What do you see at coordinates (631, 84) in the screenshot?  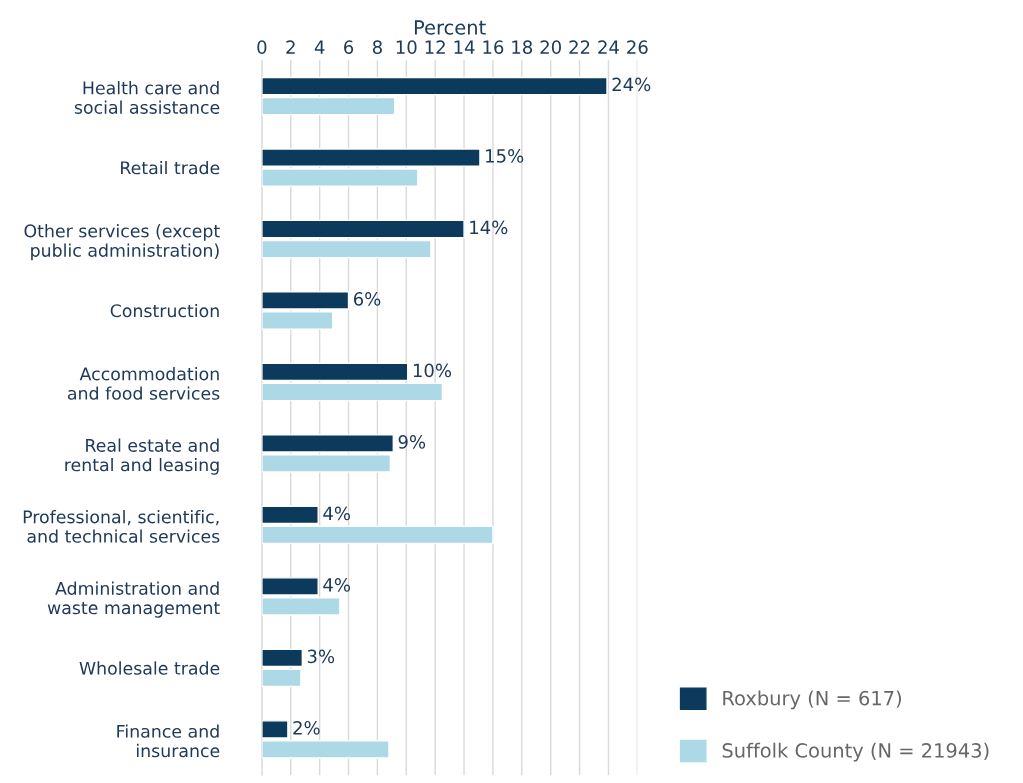 I see `data-label: 24%` at bounding box center [631, 84].